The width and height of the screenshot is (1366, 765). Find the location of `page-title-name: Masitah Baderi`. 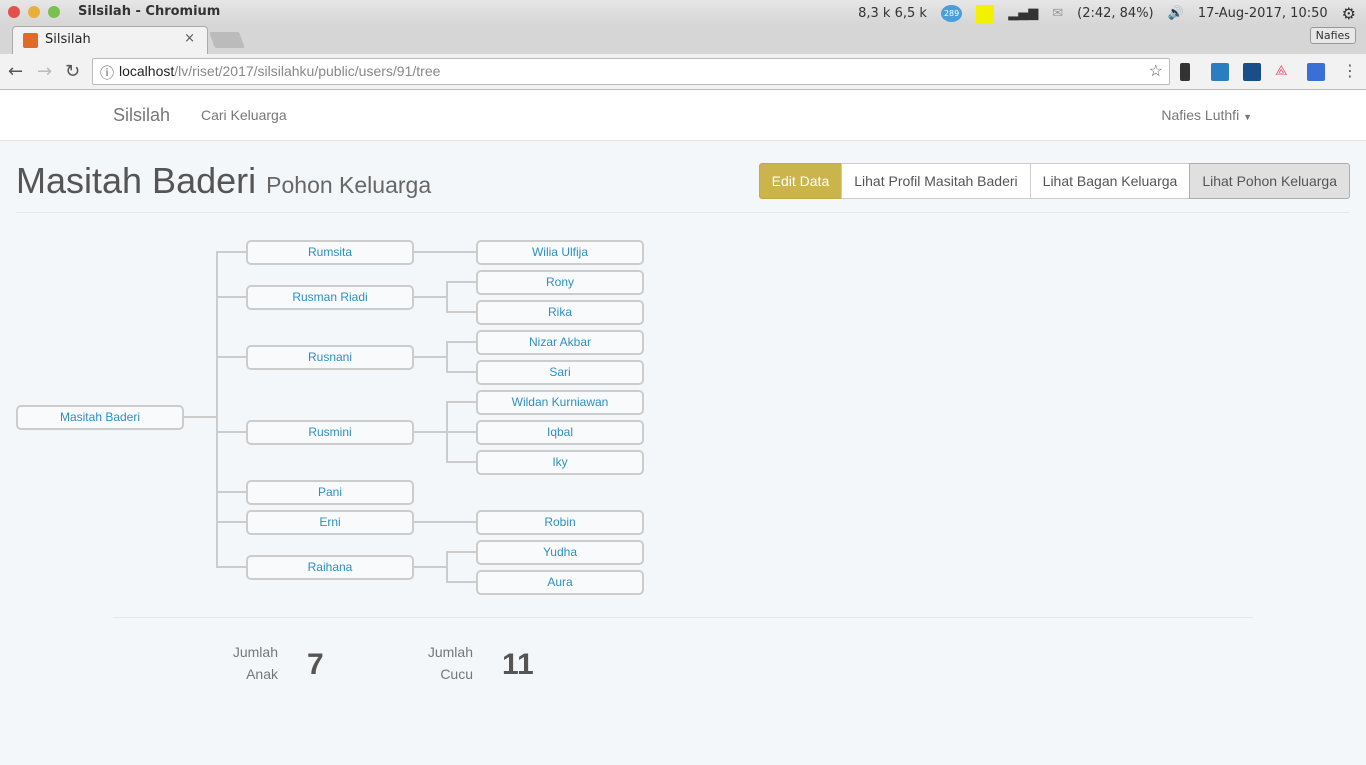

page-title-name: Masitah Baderi is located at coordinates (136, 180).